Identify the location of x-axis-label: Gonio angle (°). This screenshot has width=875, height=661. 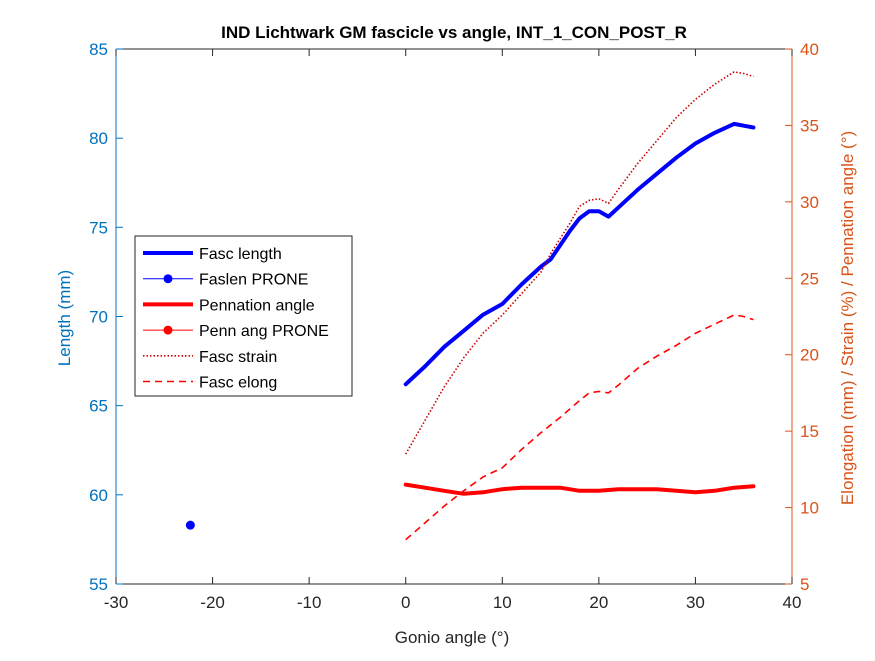
(452, 637).